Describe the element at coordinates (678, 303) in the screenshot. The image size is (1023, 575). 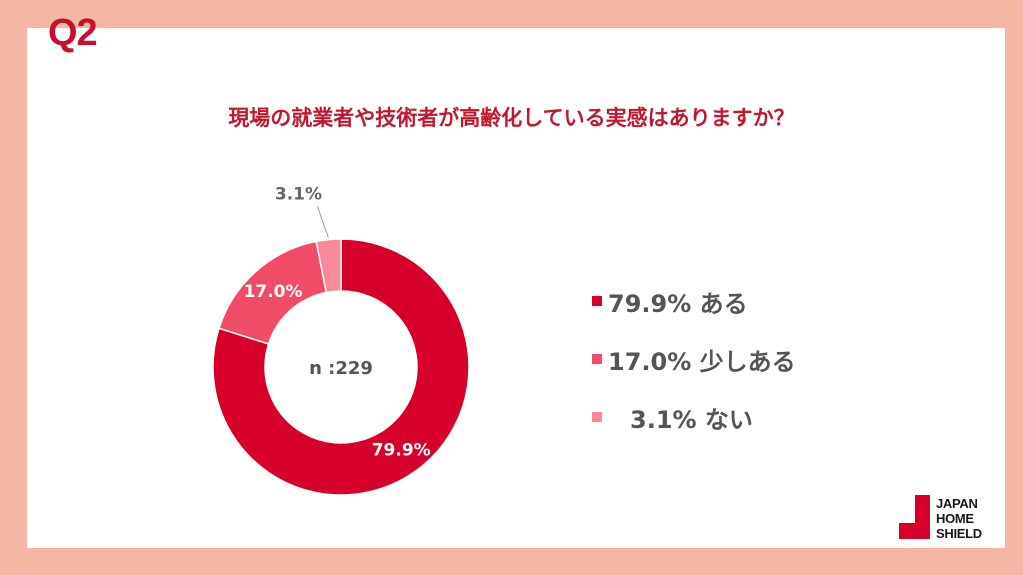
I see `legend-label-aru: 79.9% ある` at that location.